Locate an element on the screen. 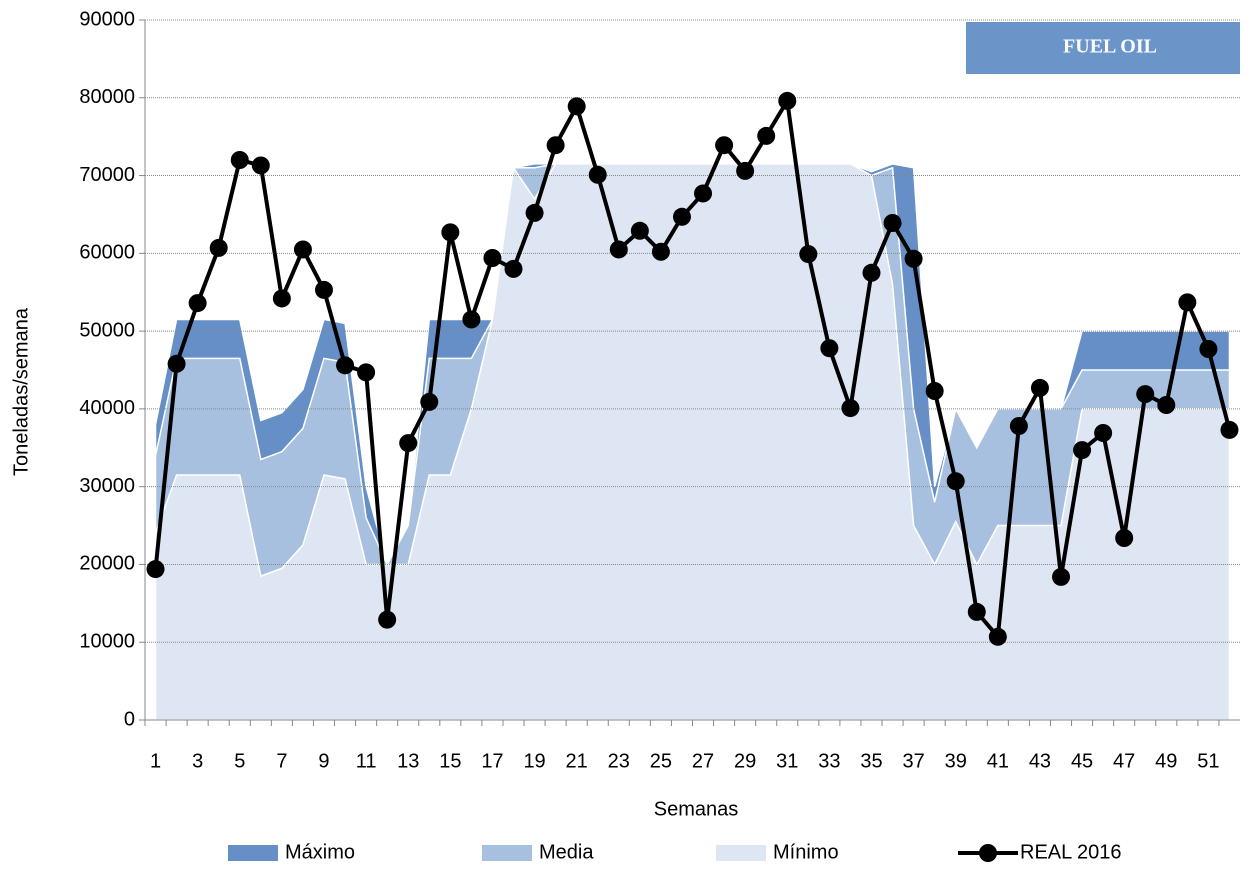 The image size is (1249, 876). x-tick-label: 51 is located at coordinates (1208, 761).